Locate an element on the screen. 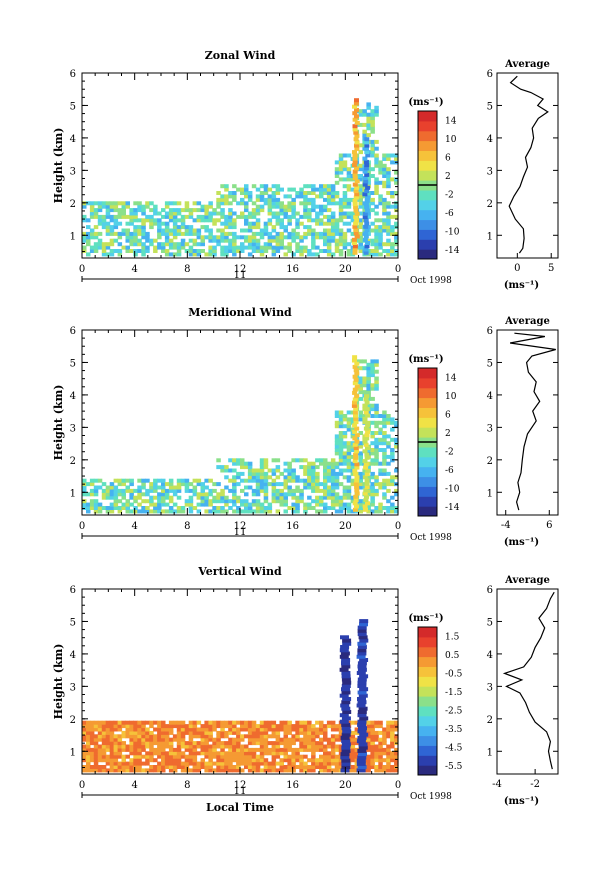 Image resolution: width=610 pixels, height=873 pixels. colorbar-swatch is located at coordinates (427, 205).